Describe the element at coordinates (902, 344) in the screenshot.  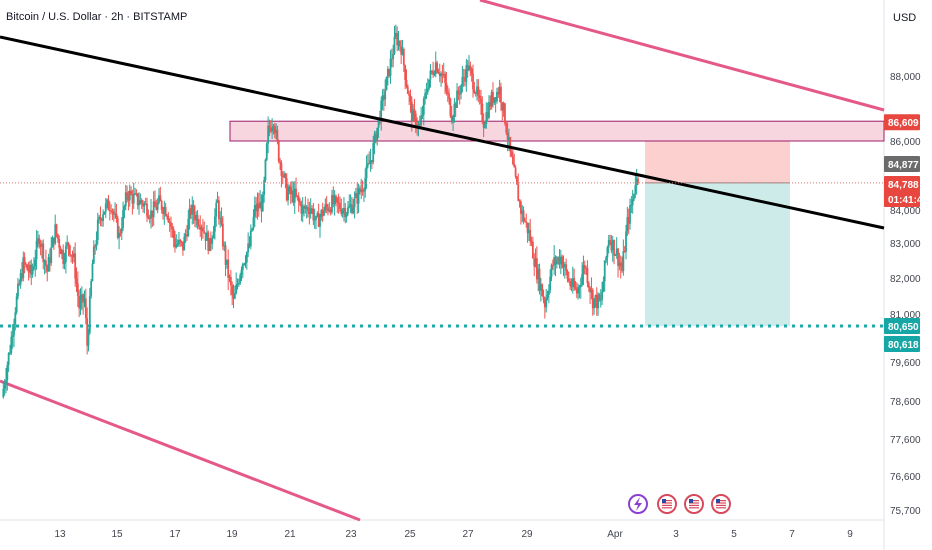
I see `support-low-label-bg` at that location.